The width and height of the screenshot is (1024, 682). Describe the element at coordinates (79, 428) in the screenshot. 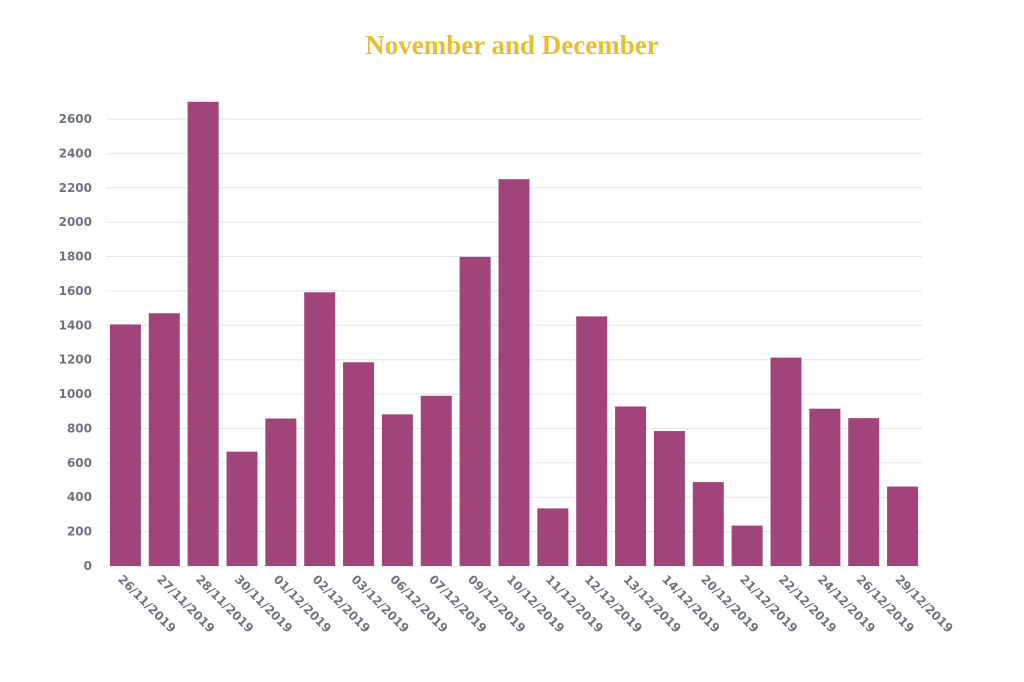

I see `y-tick-label: 800` at that location.